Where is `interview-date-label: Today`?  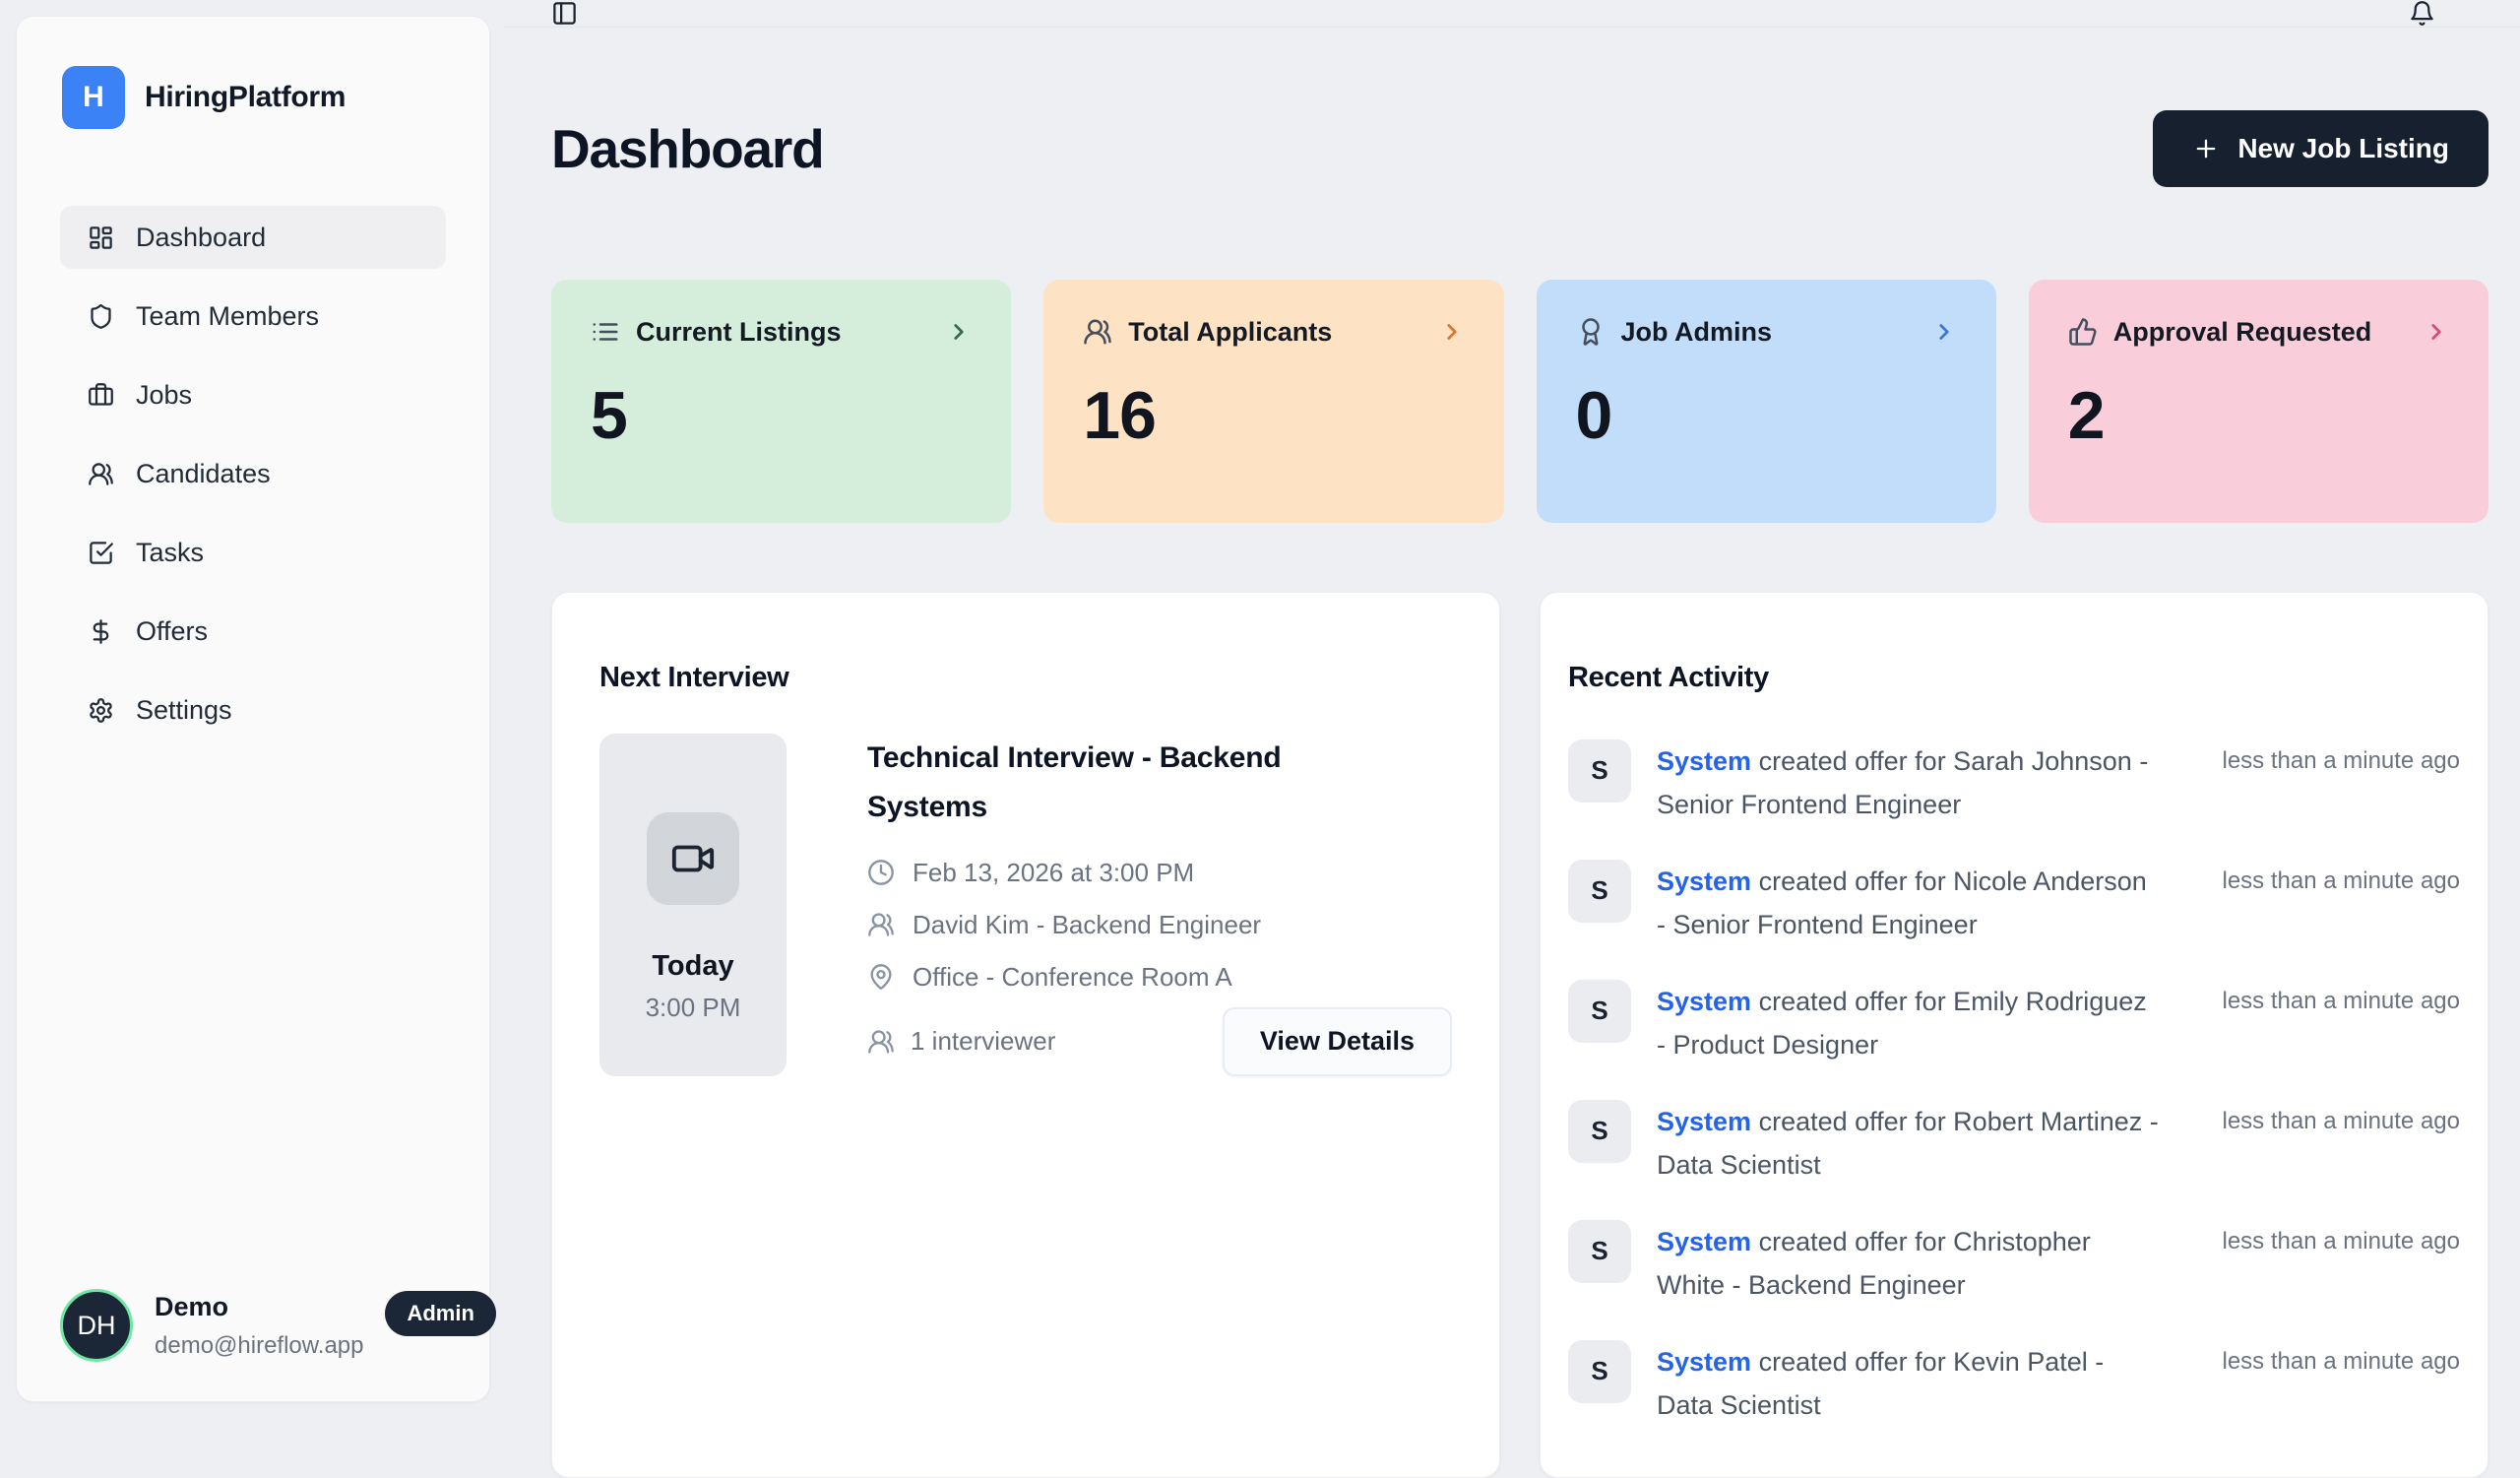 interview-date-label: Today is located at coordinates (693, 965).